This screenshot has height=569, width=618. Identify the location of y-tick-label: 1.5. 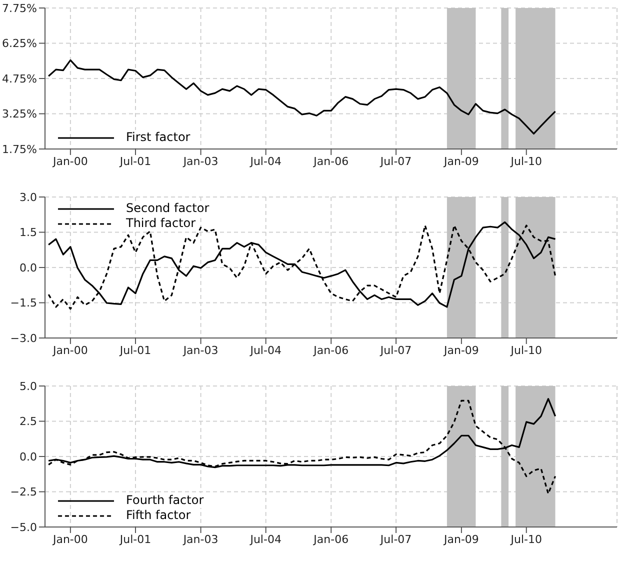
(28, 233).